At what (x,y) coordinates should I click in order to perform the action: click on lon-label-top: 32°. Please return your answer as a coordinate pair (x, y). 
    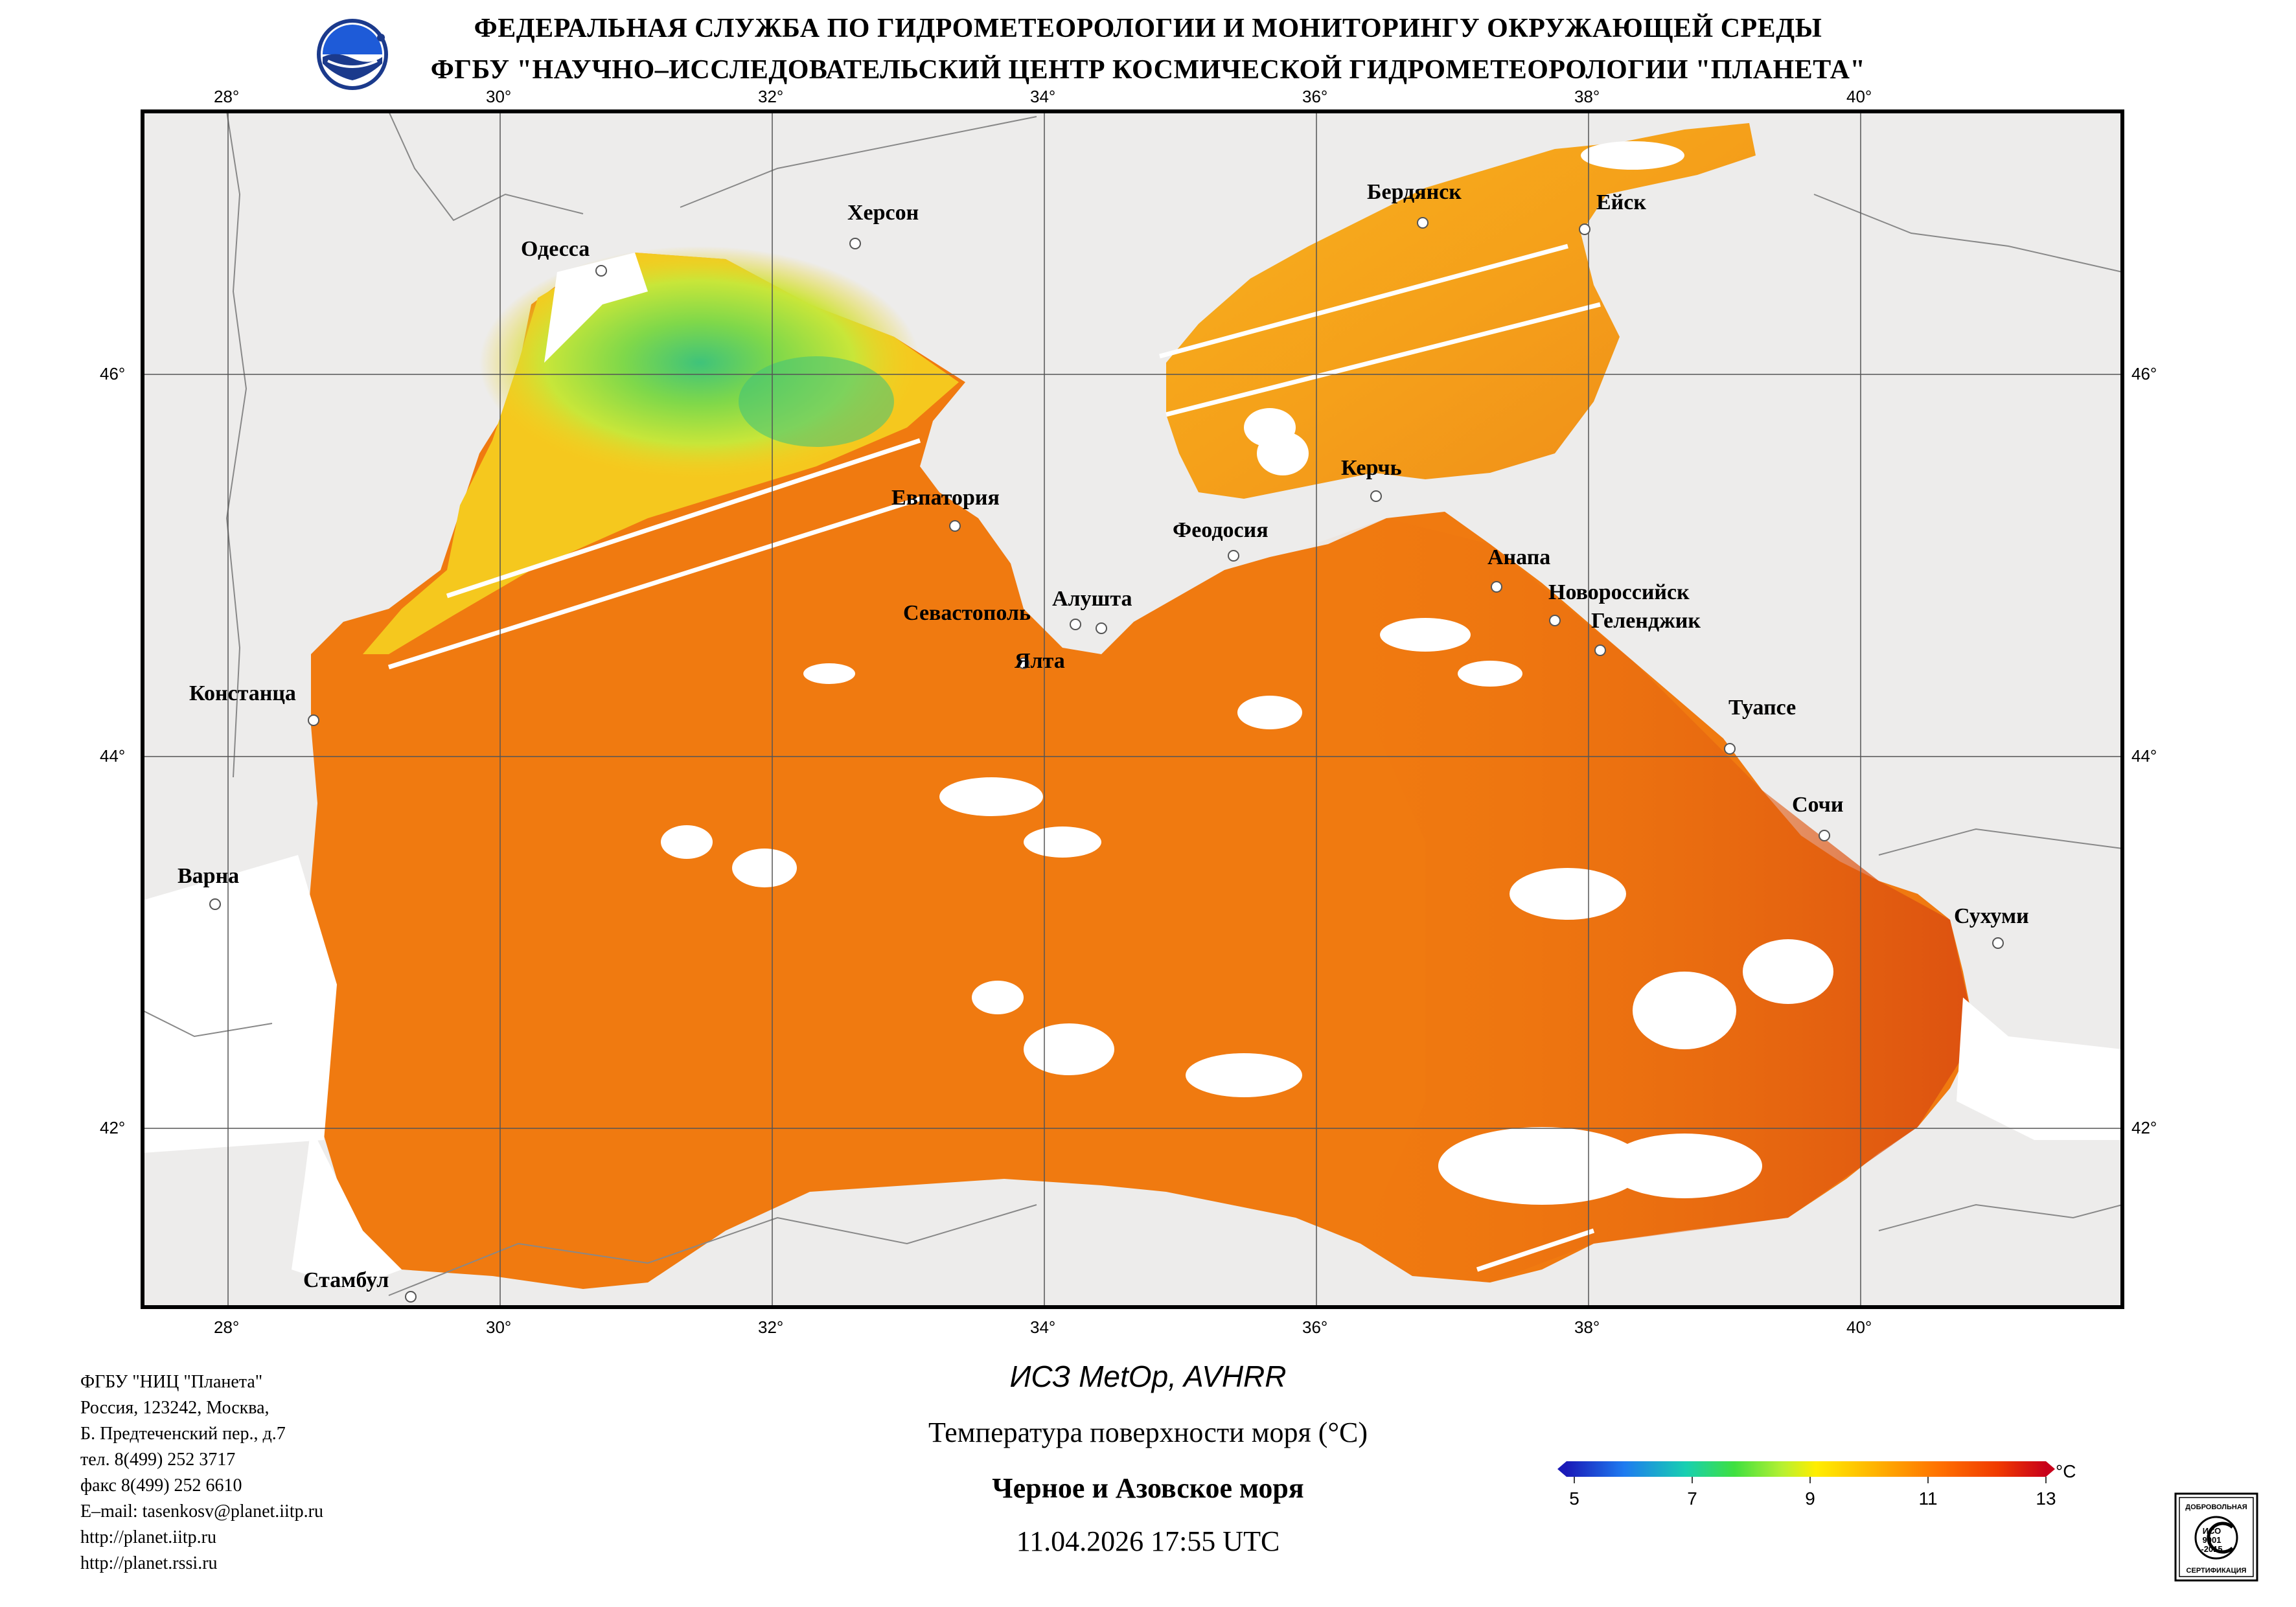
    Looking at the image, I should click on (771, 96).